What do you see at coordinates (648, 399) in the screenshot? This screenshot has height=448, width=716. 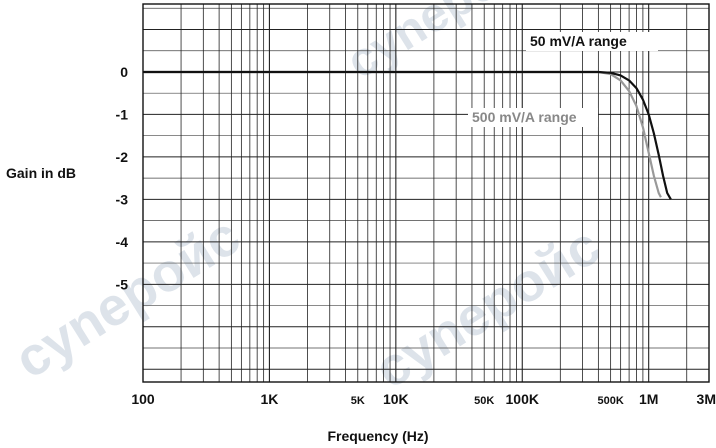 I see `x-tick-label: 1M` at bounding box center [648, 399].